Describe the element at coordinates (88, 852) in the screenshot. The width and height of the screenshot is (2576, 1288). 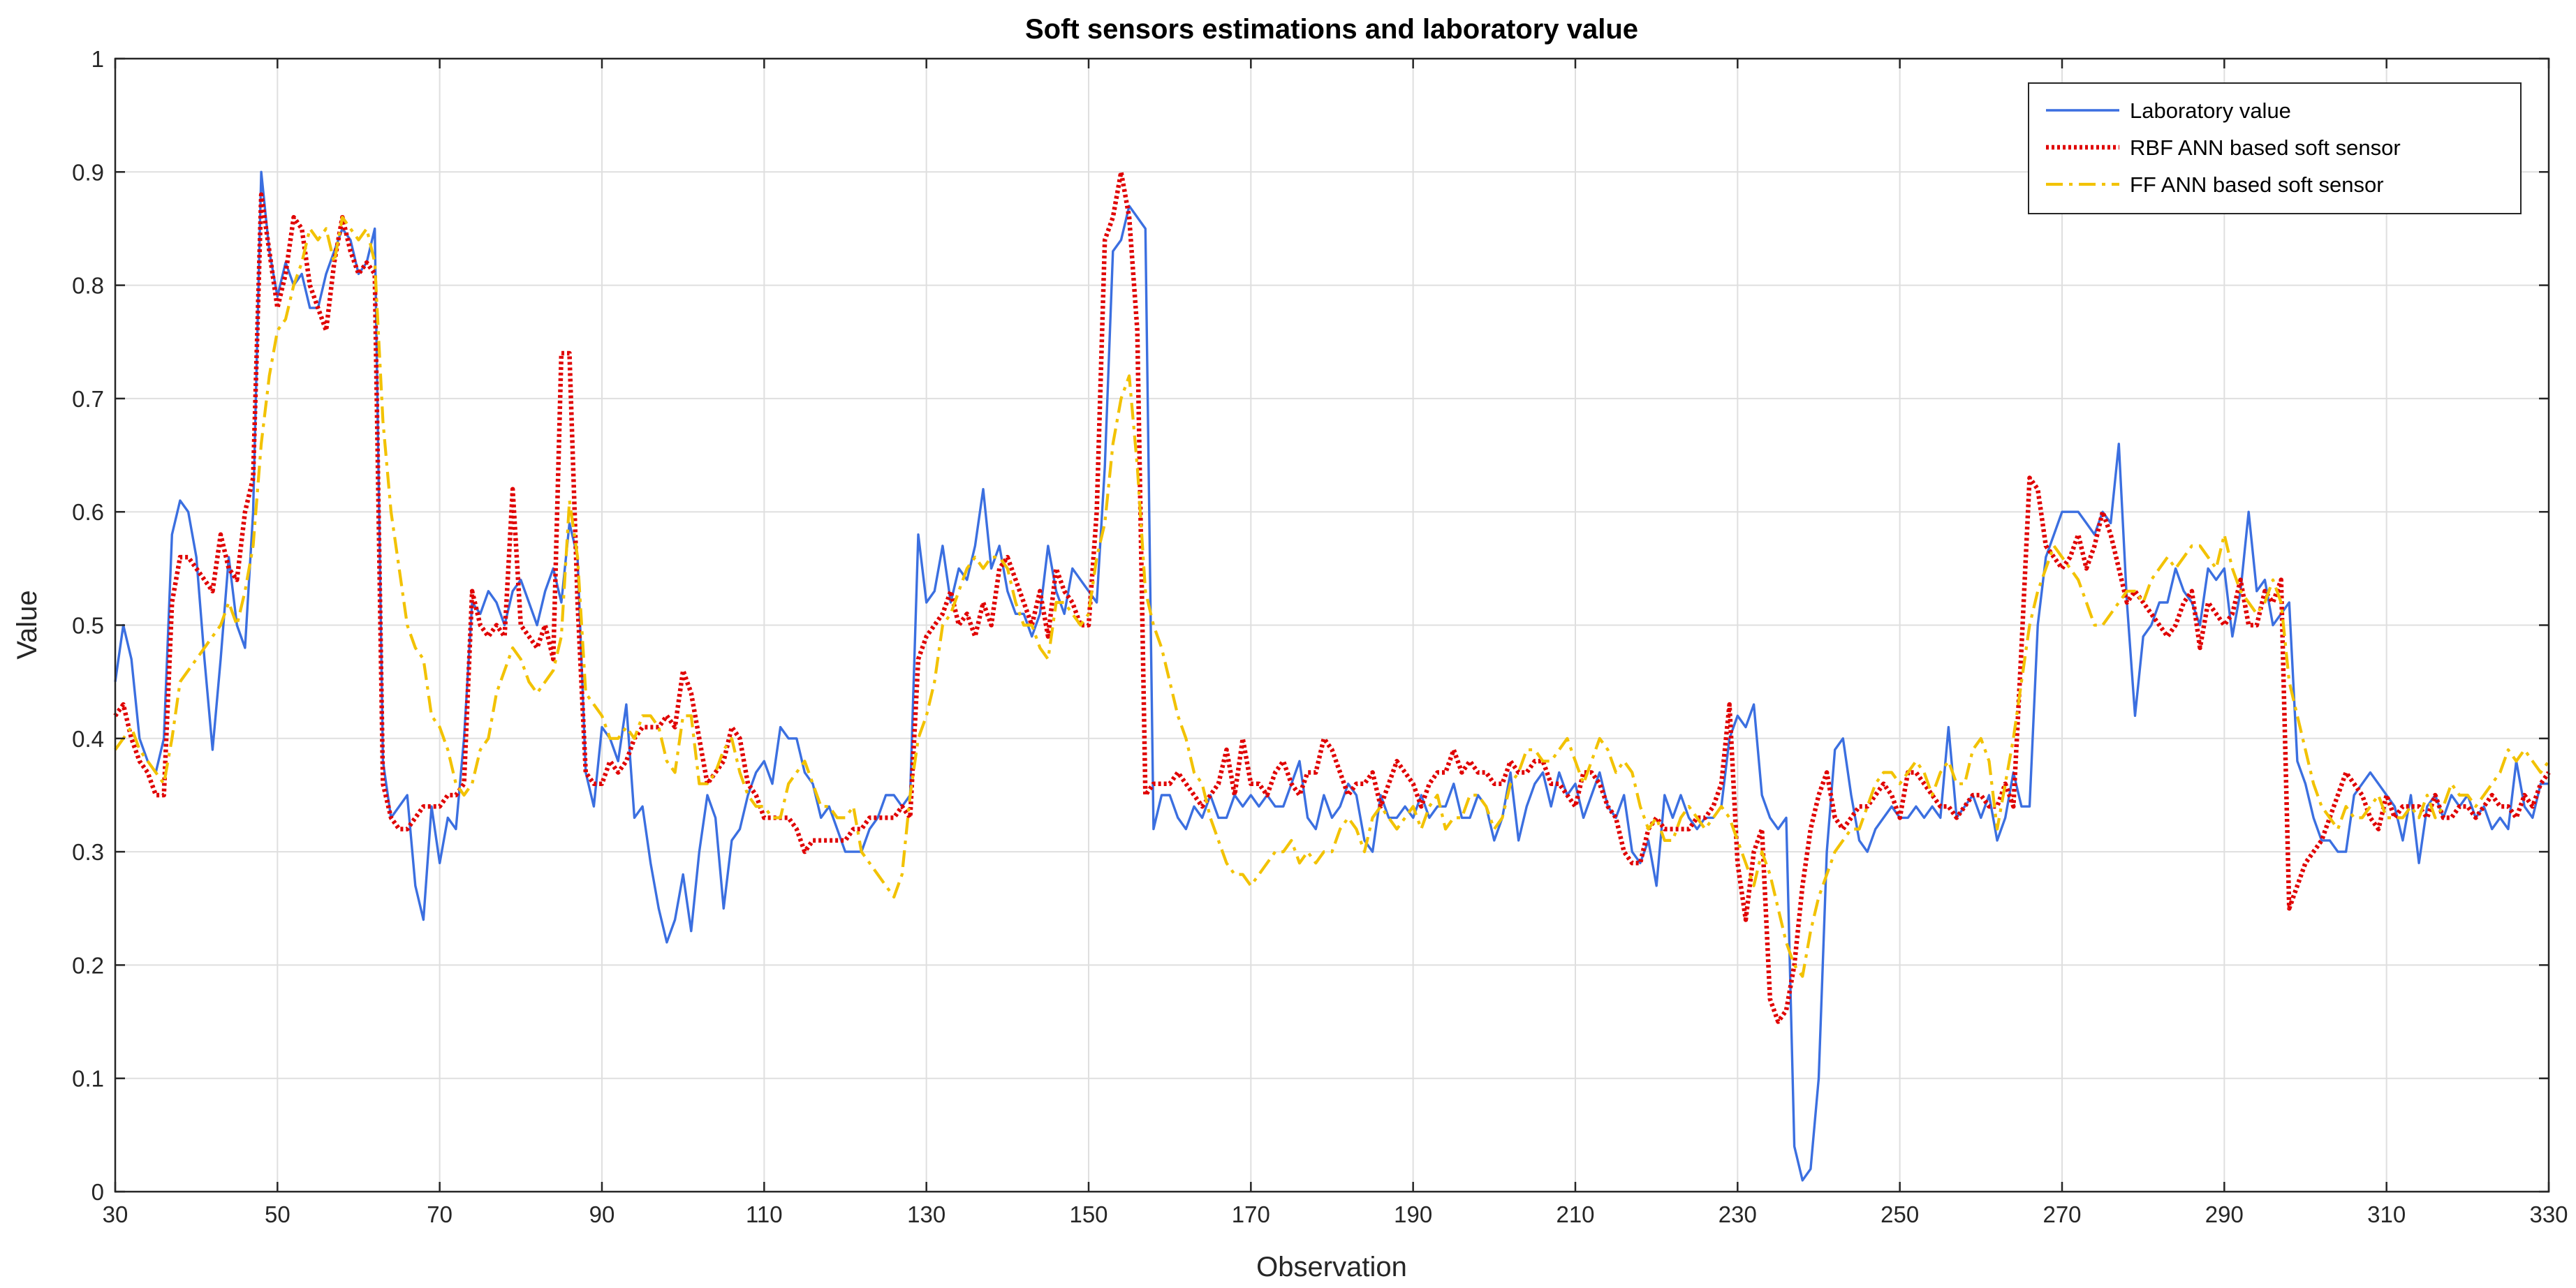
I see `y-tick-label: 0.3` at that location.